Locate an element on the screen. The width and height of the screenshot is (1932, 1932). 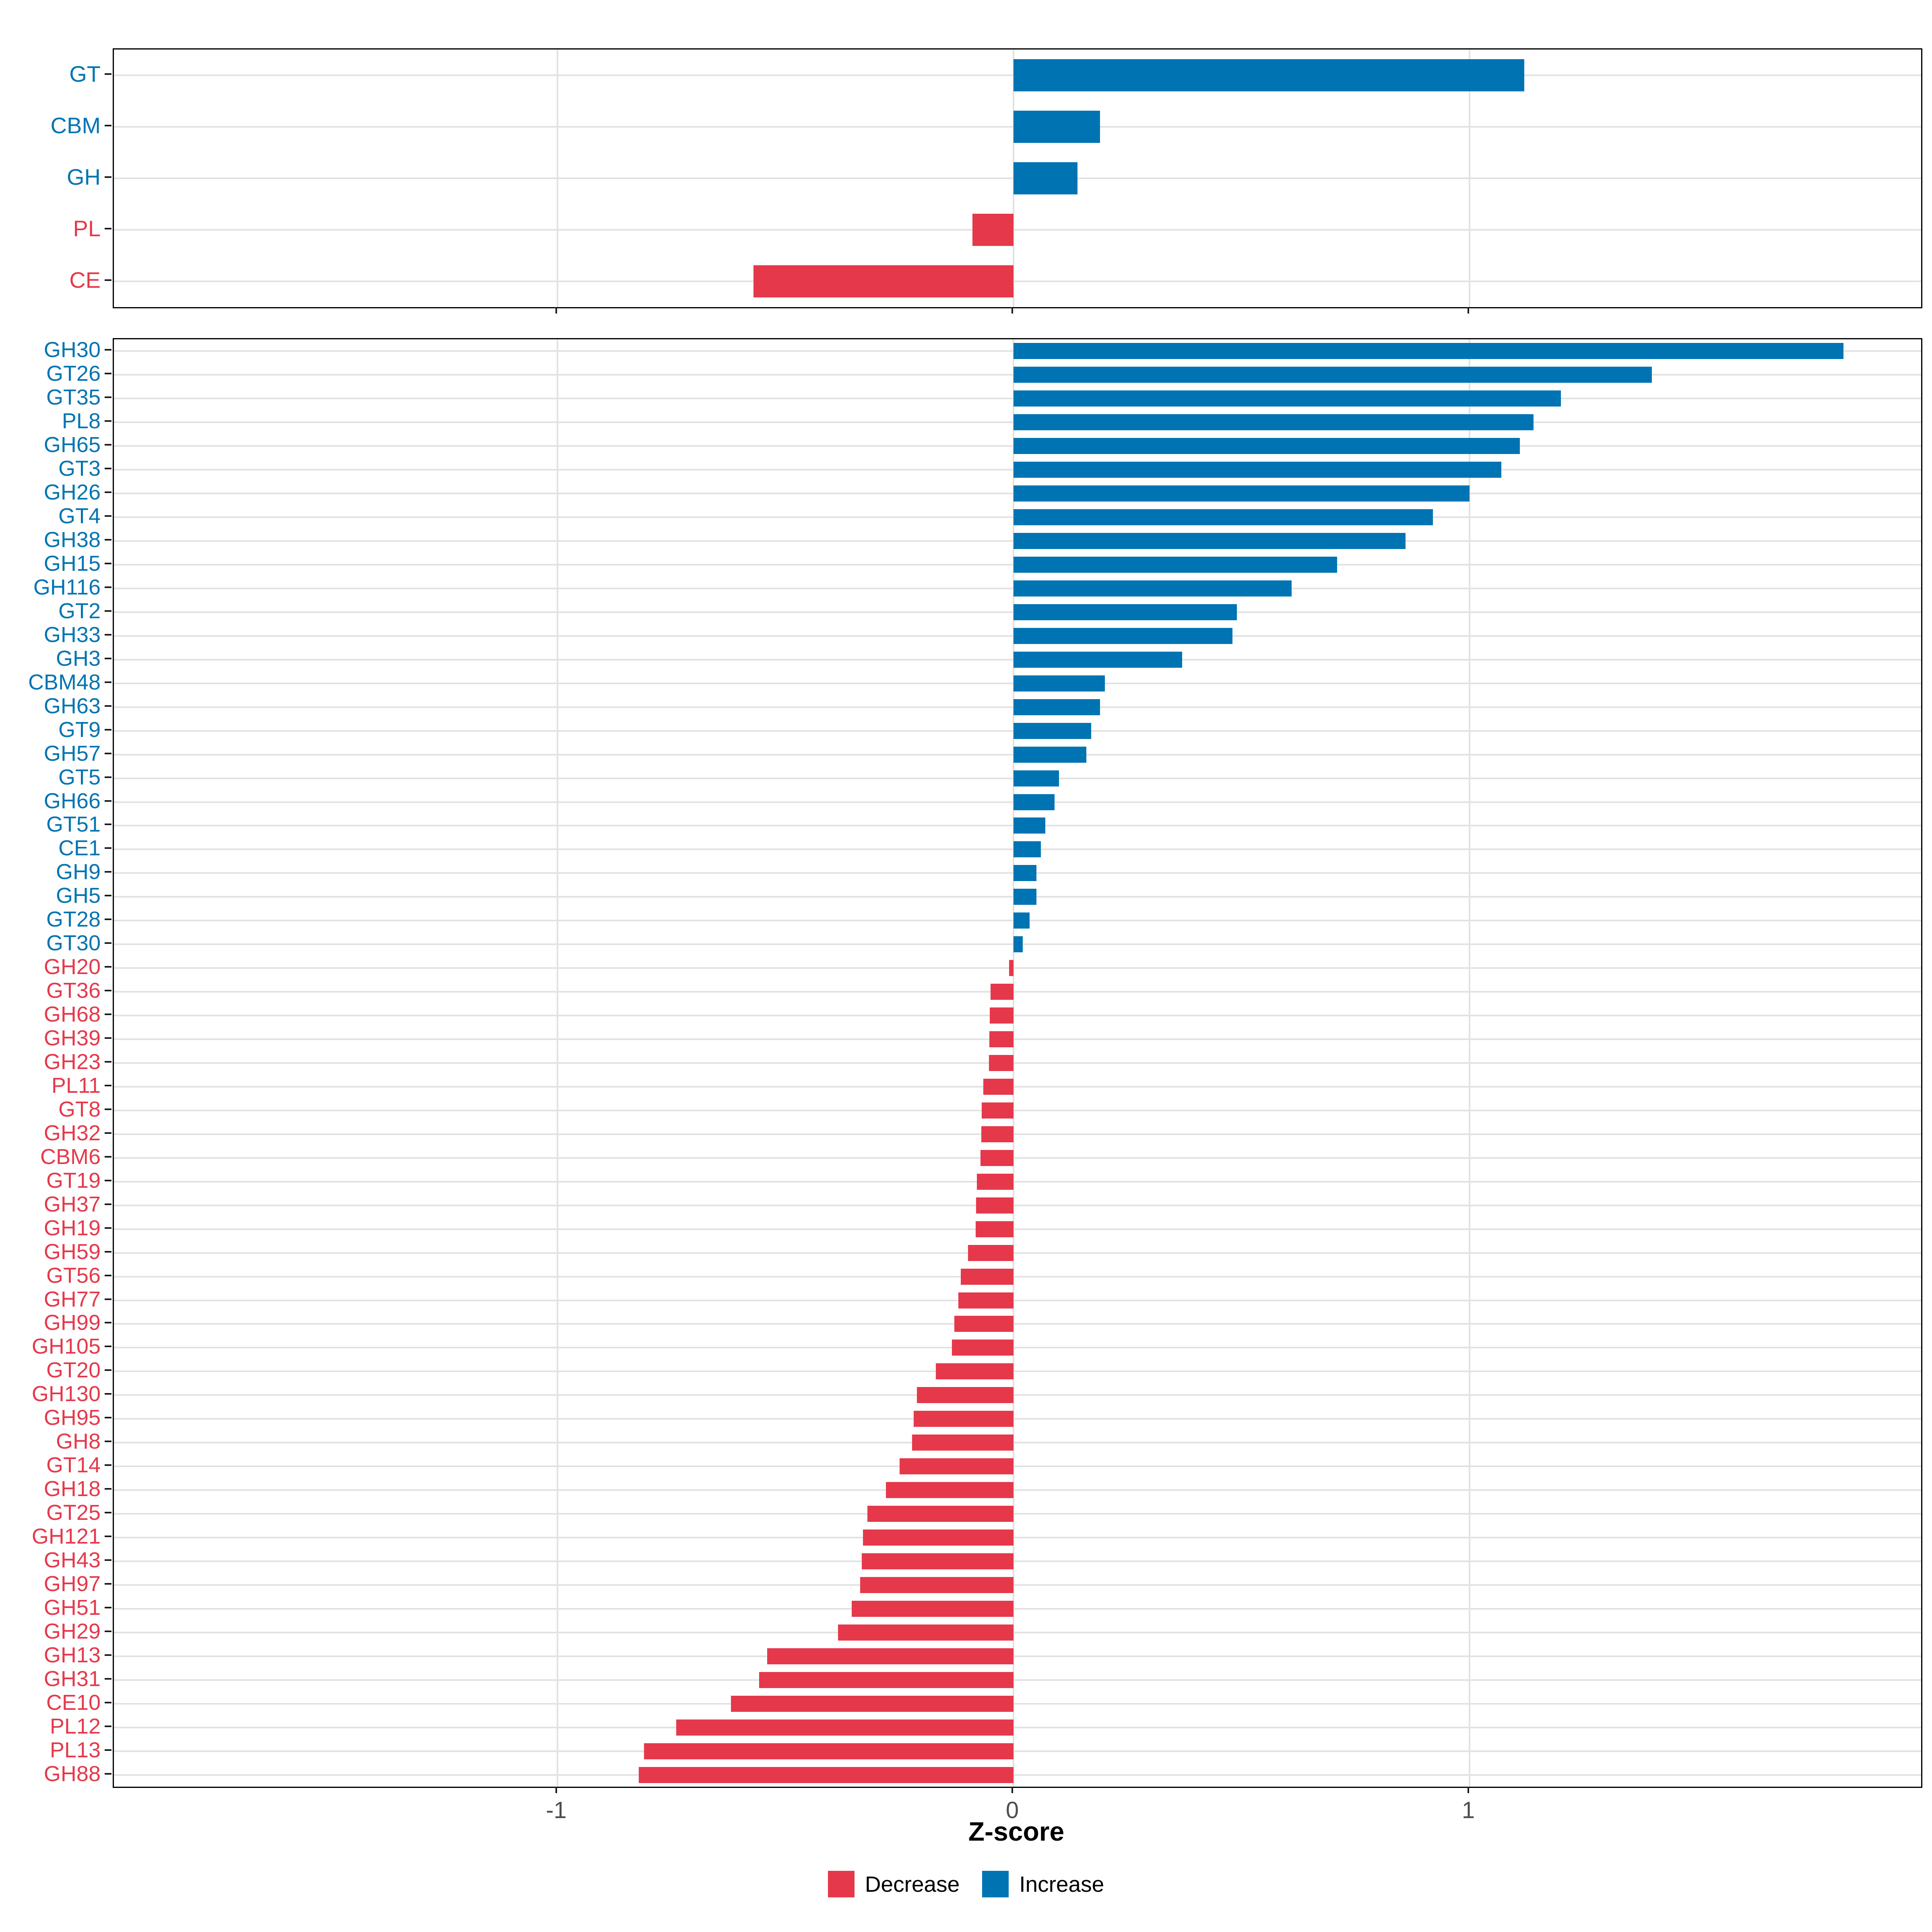
bar-CBM48 is located at coordinates (1059, 683).